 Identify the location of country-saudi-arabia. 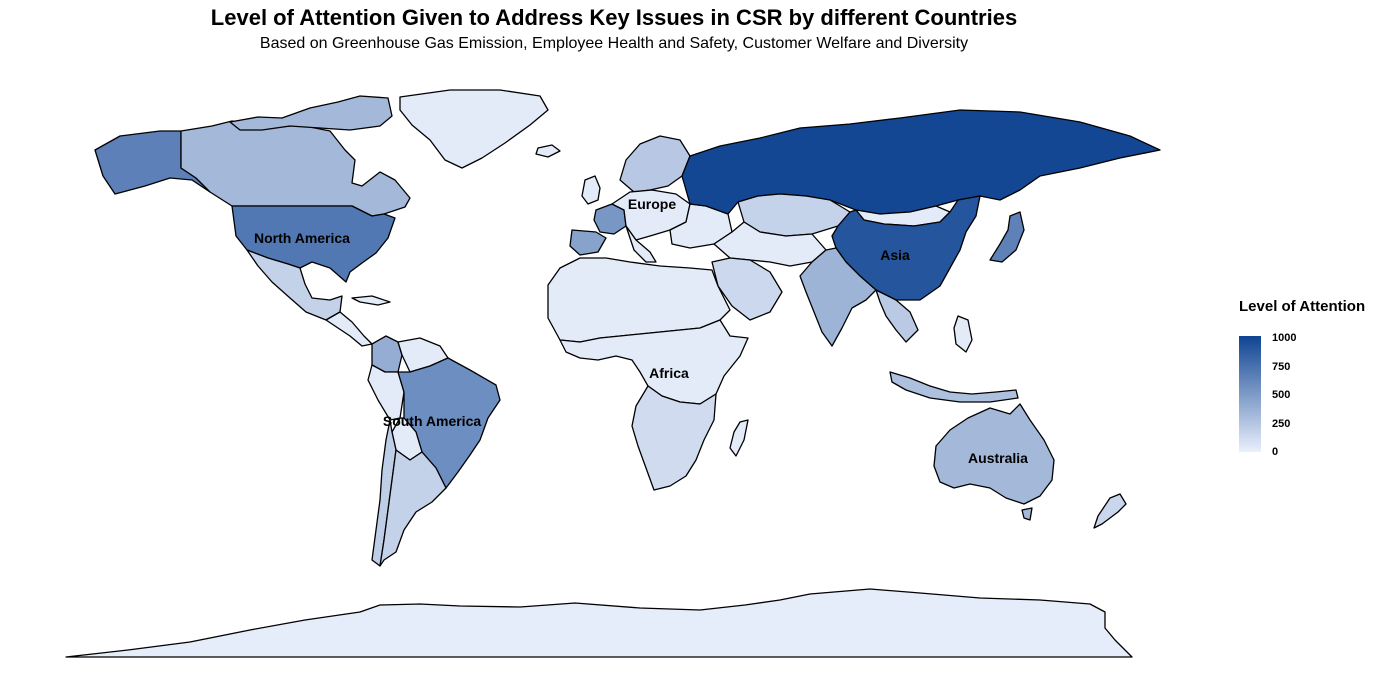
(747, 289).